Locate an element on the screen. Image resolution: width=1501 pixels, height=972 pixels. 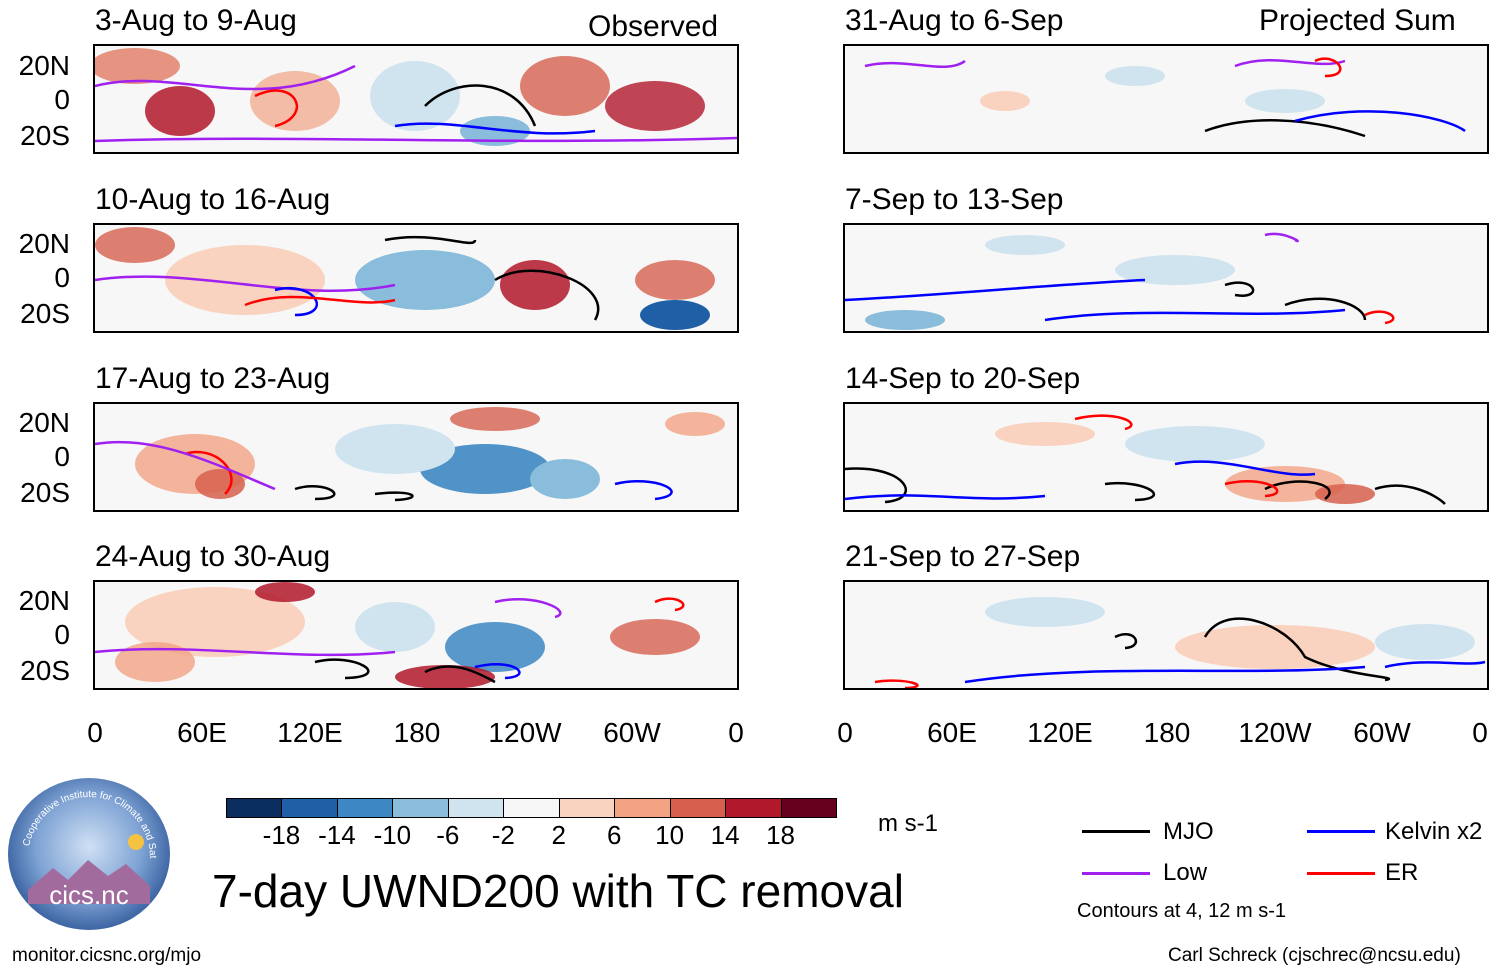
footer-url: monitor.cicsnc.org/mjo is located at coordinates (107, 955).